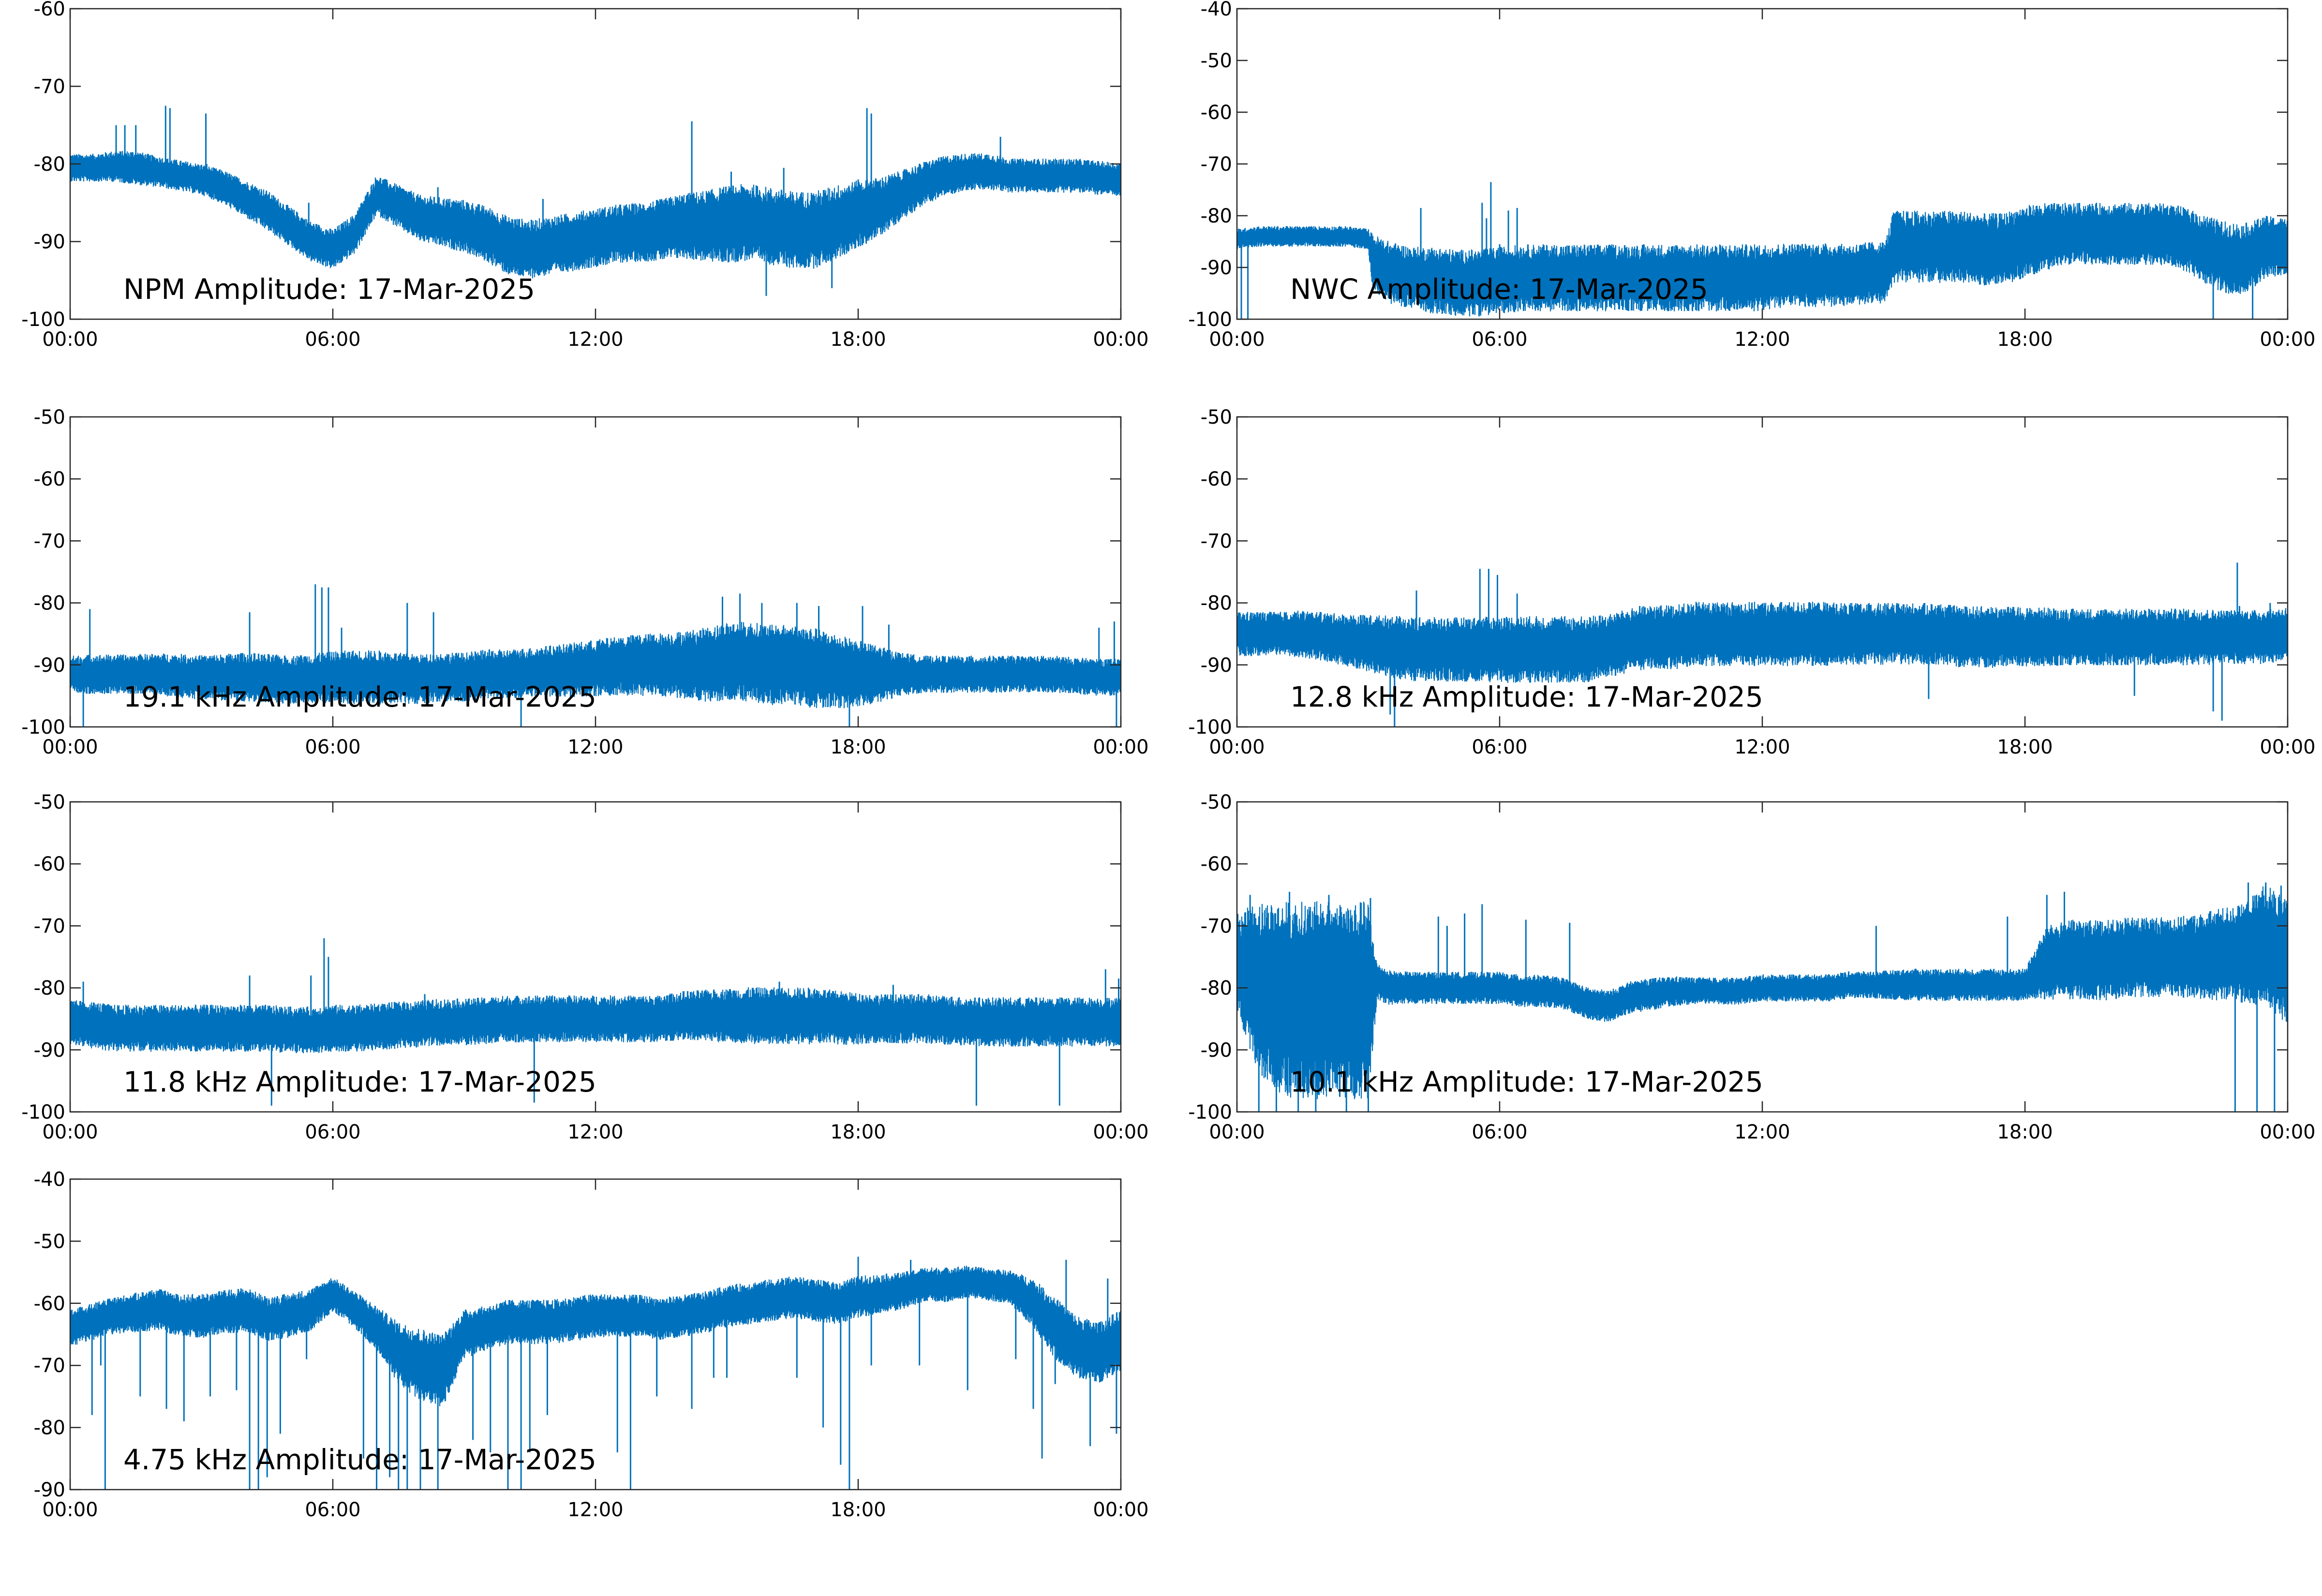 This screenshot has width=2322, height=1596. I want to click on chart-title: NPM Amplitude: 17-Mar-2025, so click(329, 289).